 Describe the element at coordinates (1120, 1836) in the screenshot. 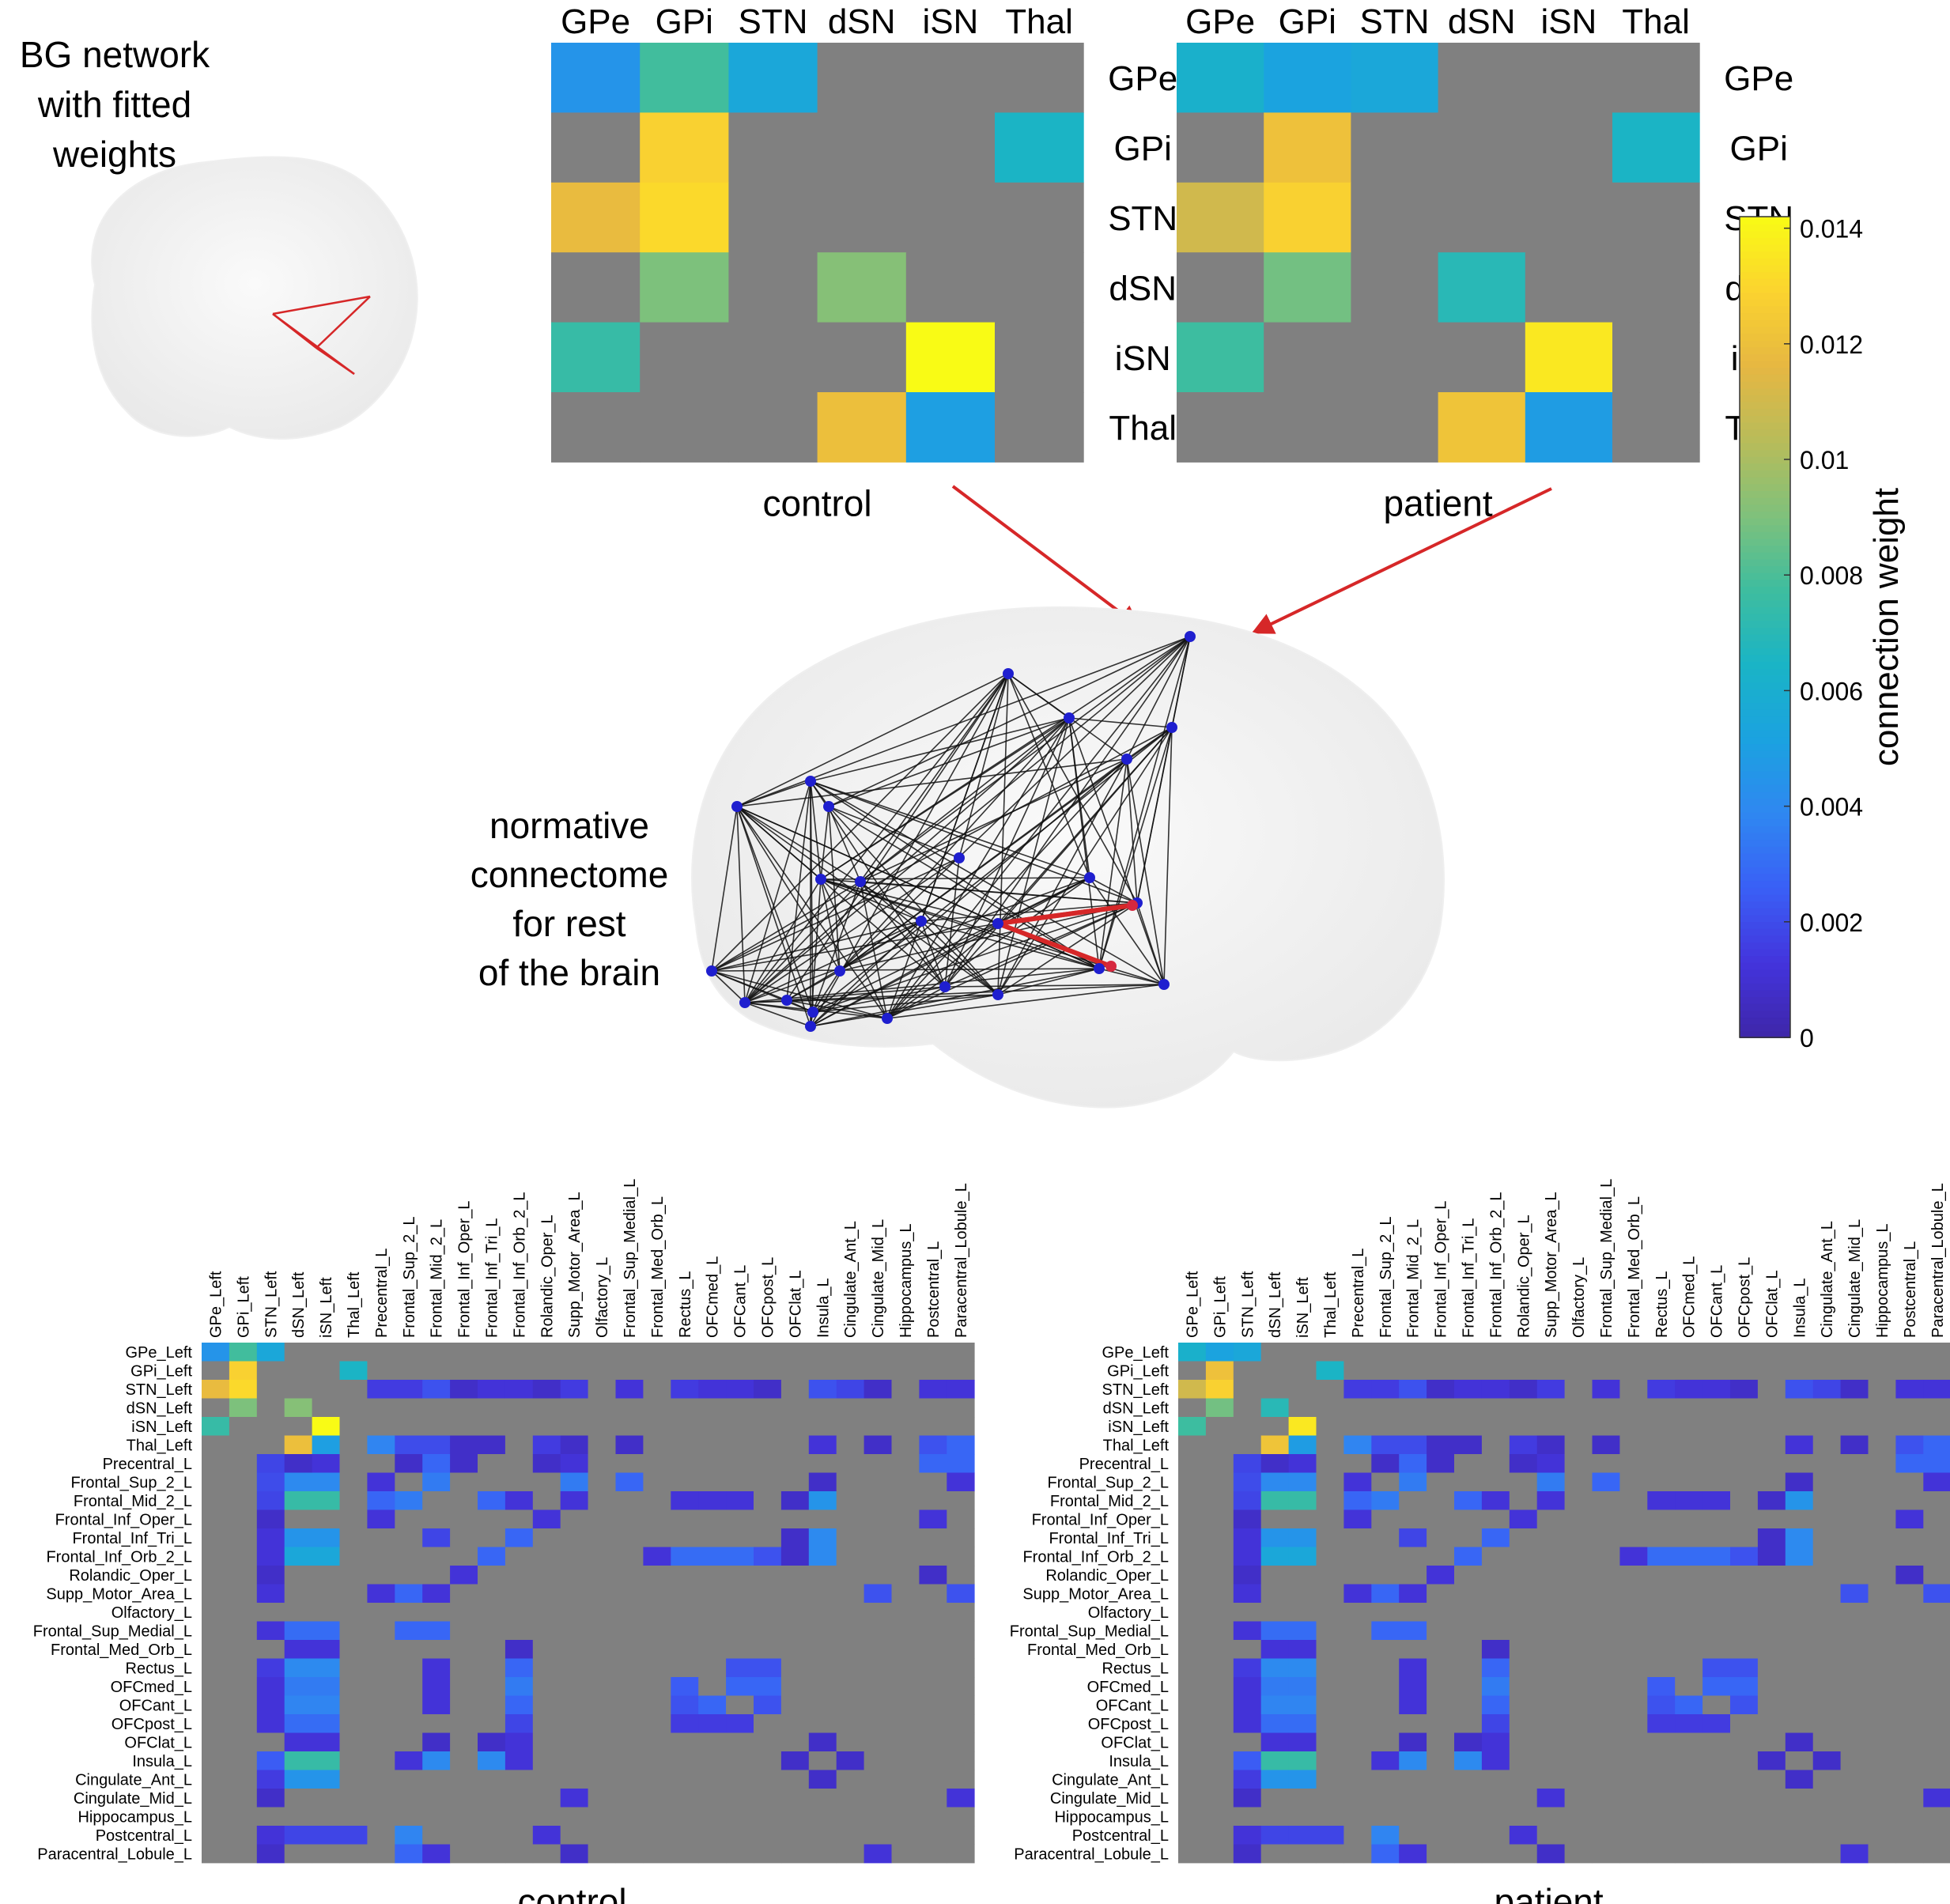

I see `row-label: Postcentral_L` at that location.